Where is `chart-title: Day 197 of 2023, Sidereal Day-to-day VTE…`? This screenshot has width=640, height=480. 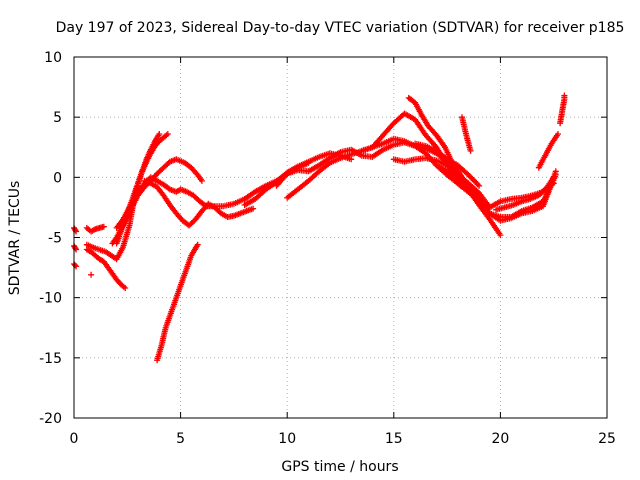
chart-title: Day 197 of 2023, Sidereal Day-to-day VTE… is located at coordinates (340, 28).